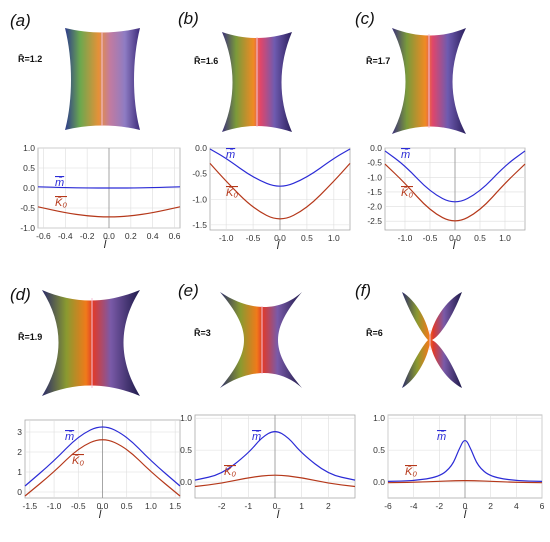 This screenshot has height=542, width=550. Describe the element at coordinates (249, 506) in the screenshot. I see `x-tick-label: -1` at that location.